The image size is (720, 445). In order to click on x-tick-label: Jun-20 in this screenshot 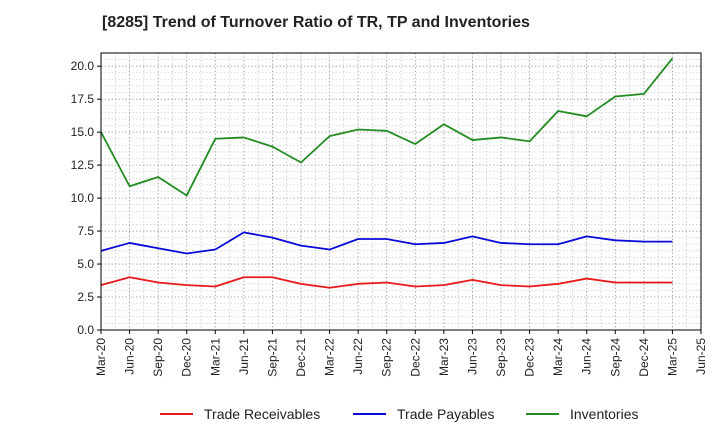, I will do `click(130, 356)`.